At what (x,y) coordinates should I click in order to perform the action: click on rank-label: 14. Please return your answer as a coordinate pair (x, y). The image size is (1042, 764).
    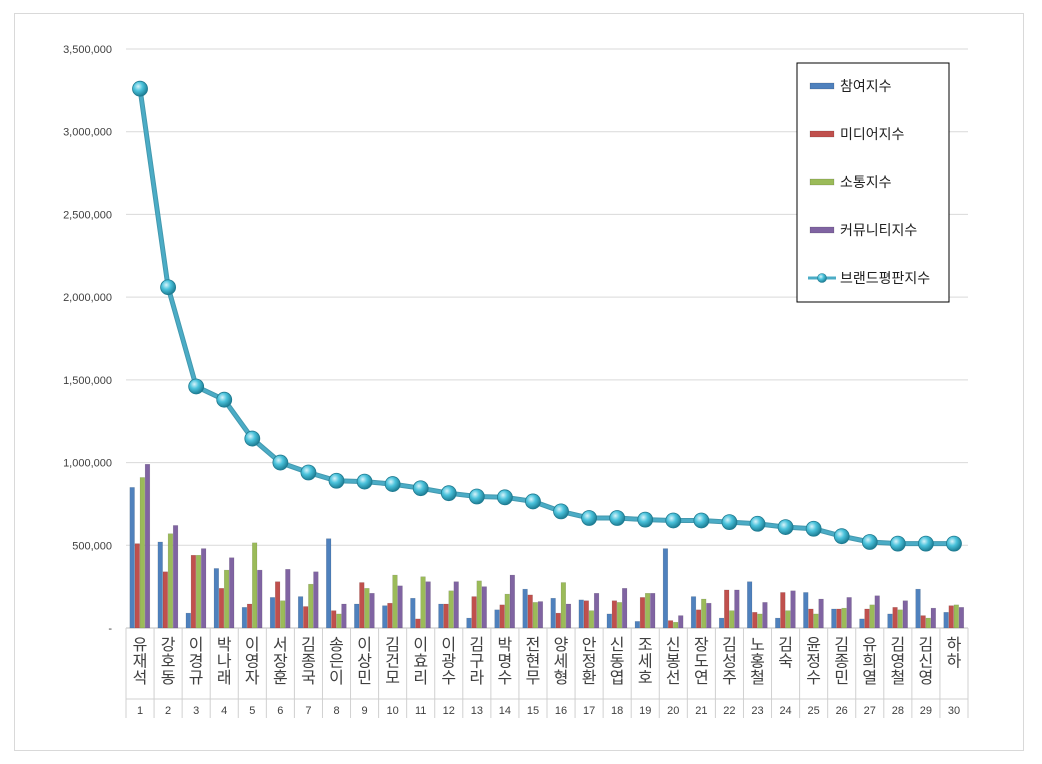
    Looking at the image, I should click on (505, 711).